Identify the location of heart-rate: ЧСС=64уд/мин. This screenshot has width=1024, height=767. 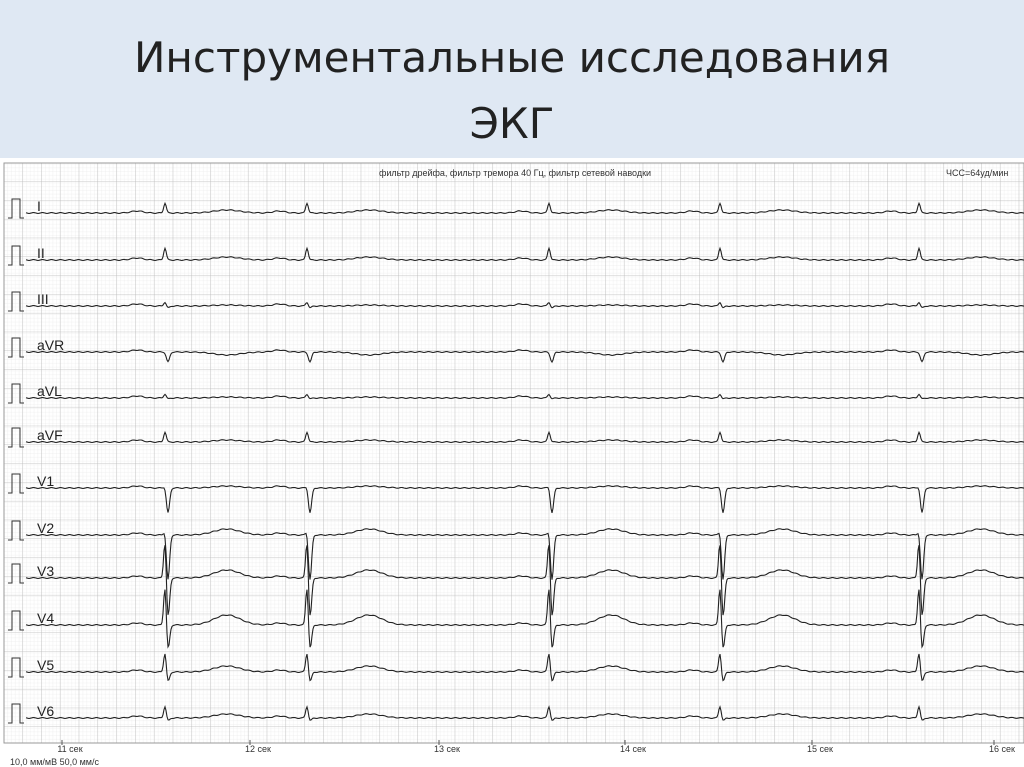
(977, 173).